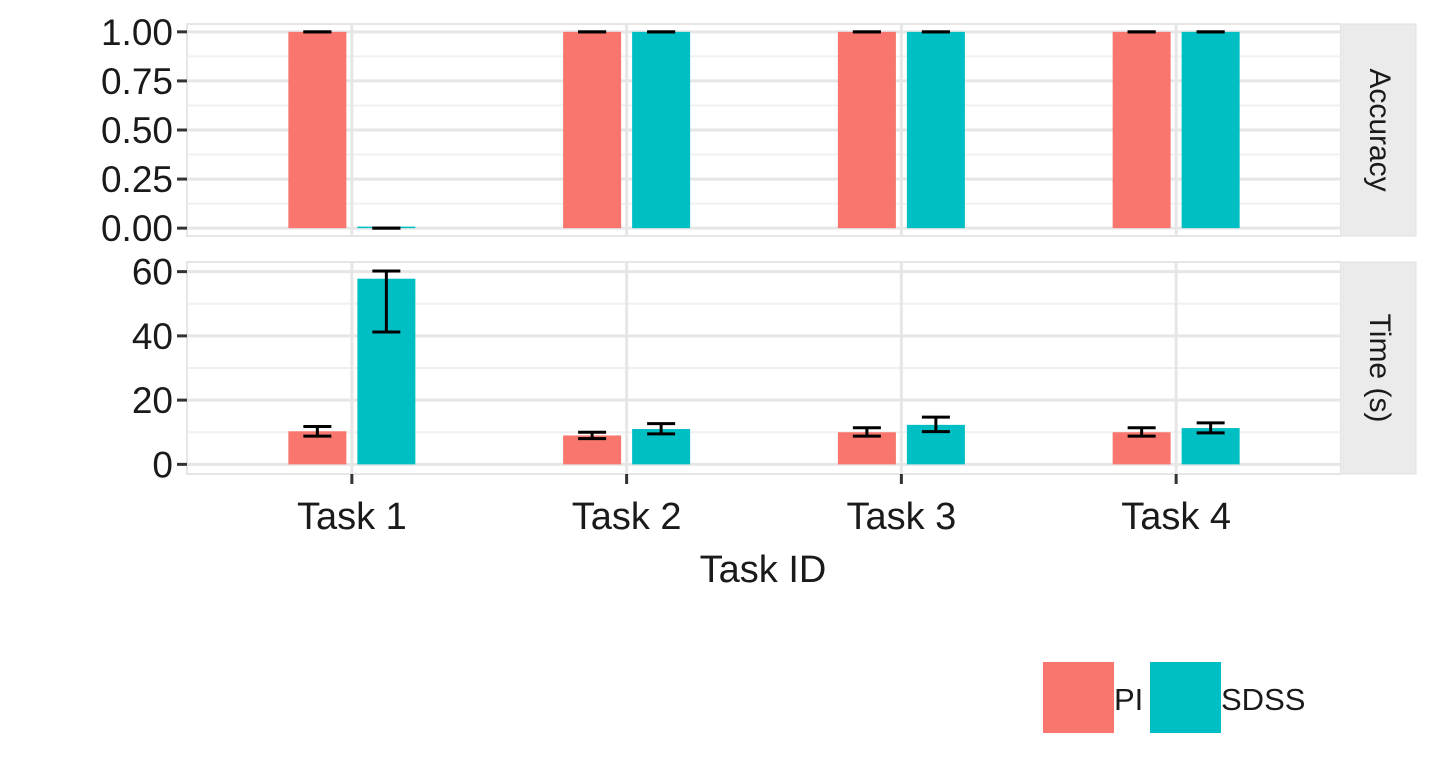 The width and height of the screenshot is (1440, 780). What do you see at coordinates (137, 130) in the screenshot?
I see `y-tick-label: 0.50` at bounding box center [137, 130].